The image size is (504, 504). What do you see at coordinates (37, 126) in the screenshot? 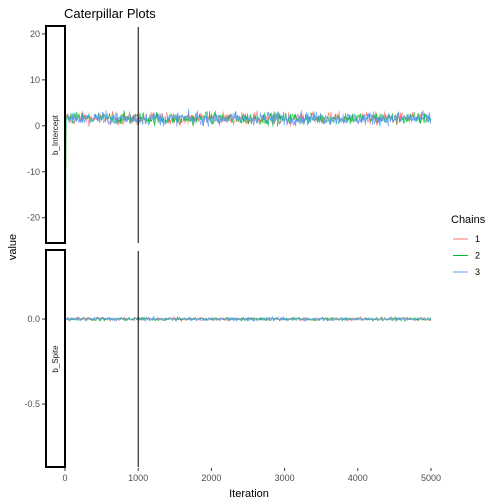
I see `y-tick-label: 0` at bounding box center [37, 126].